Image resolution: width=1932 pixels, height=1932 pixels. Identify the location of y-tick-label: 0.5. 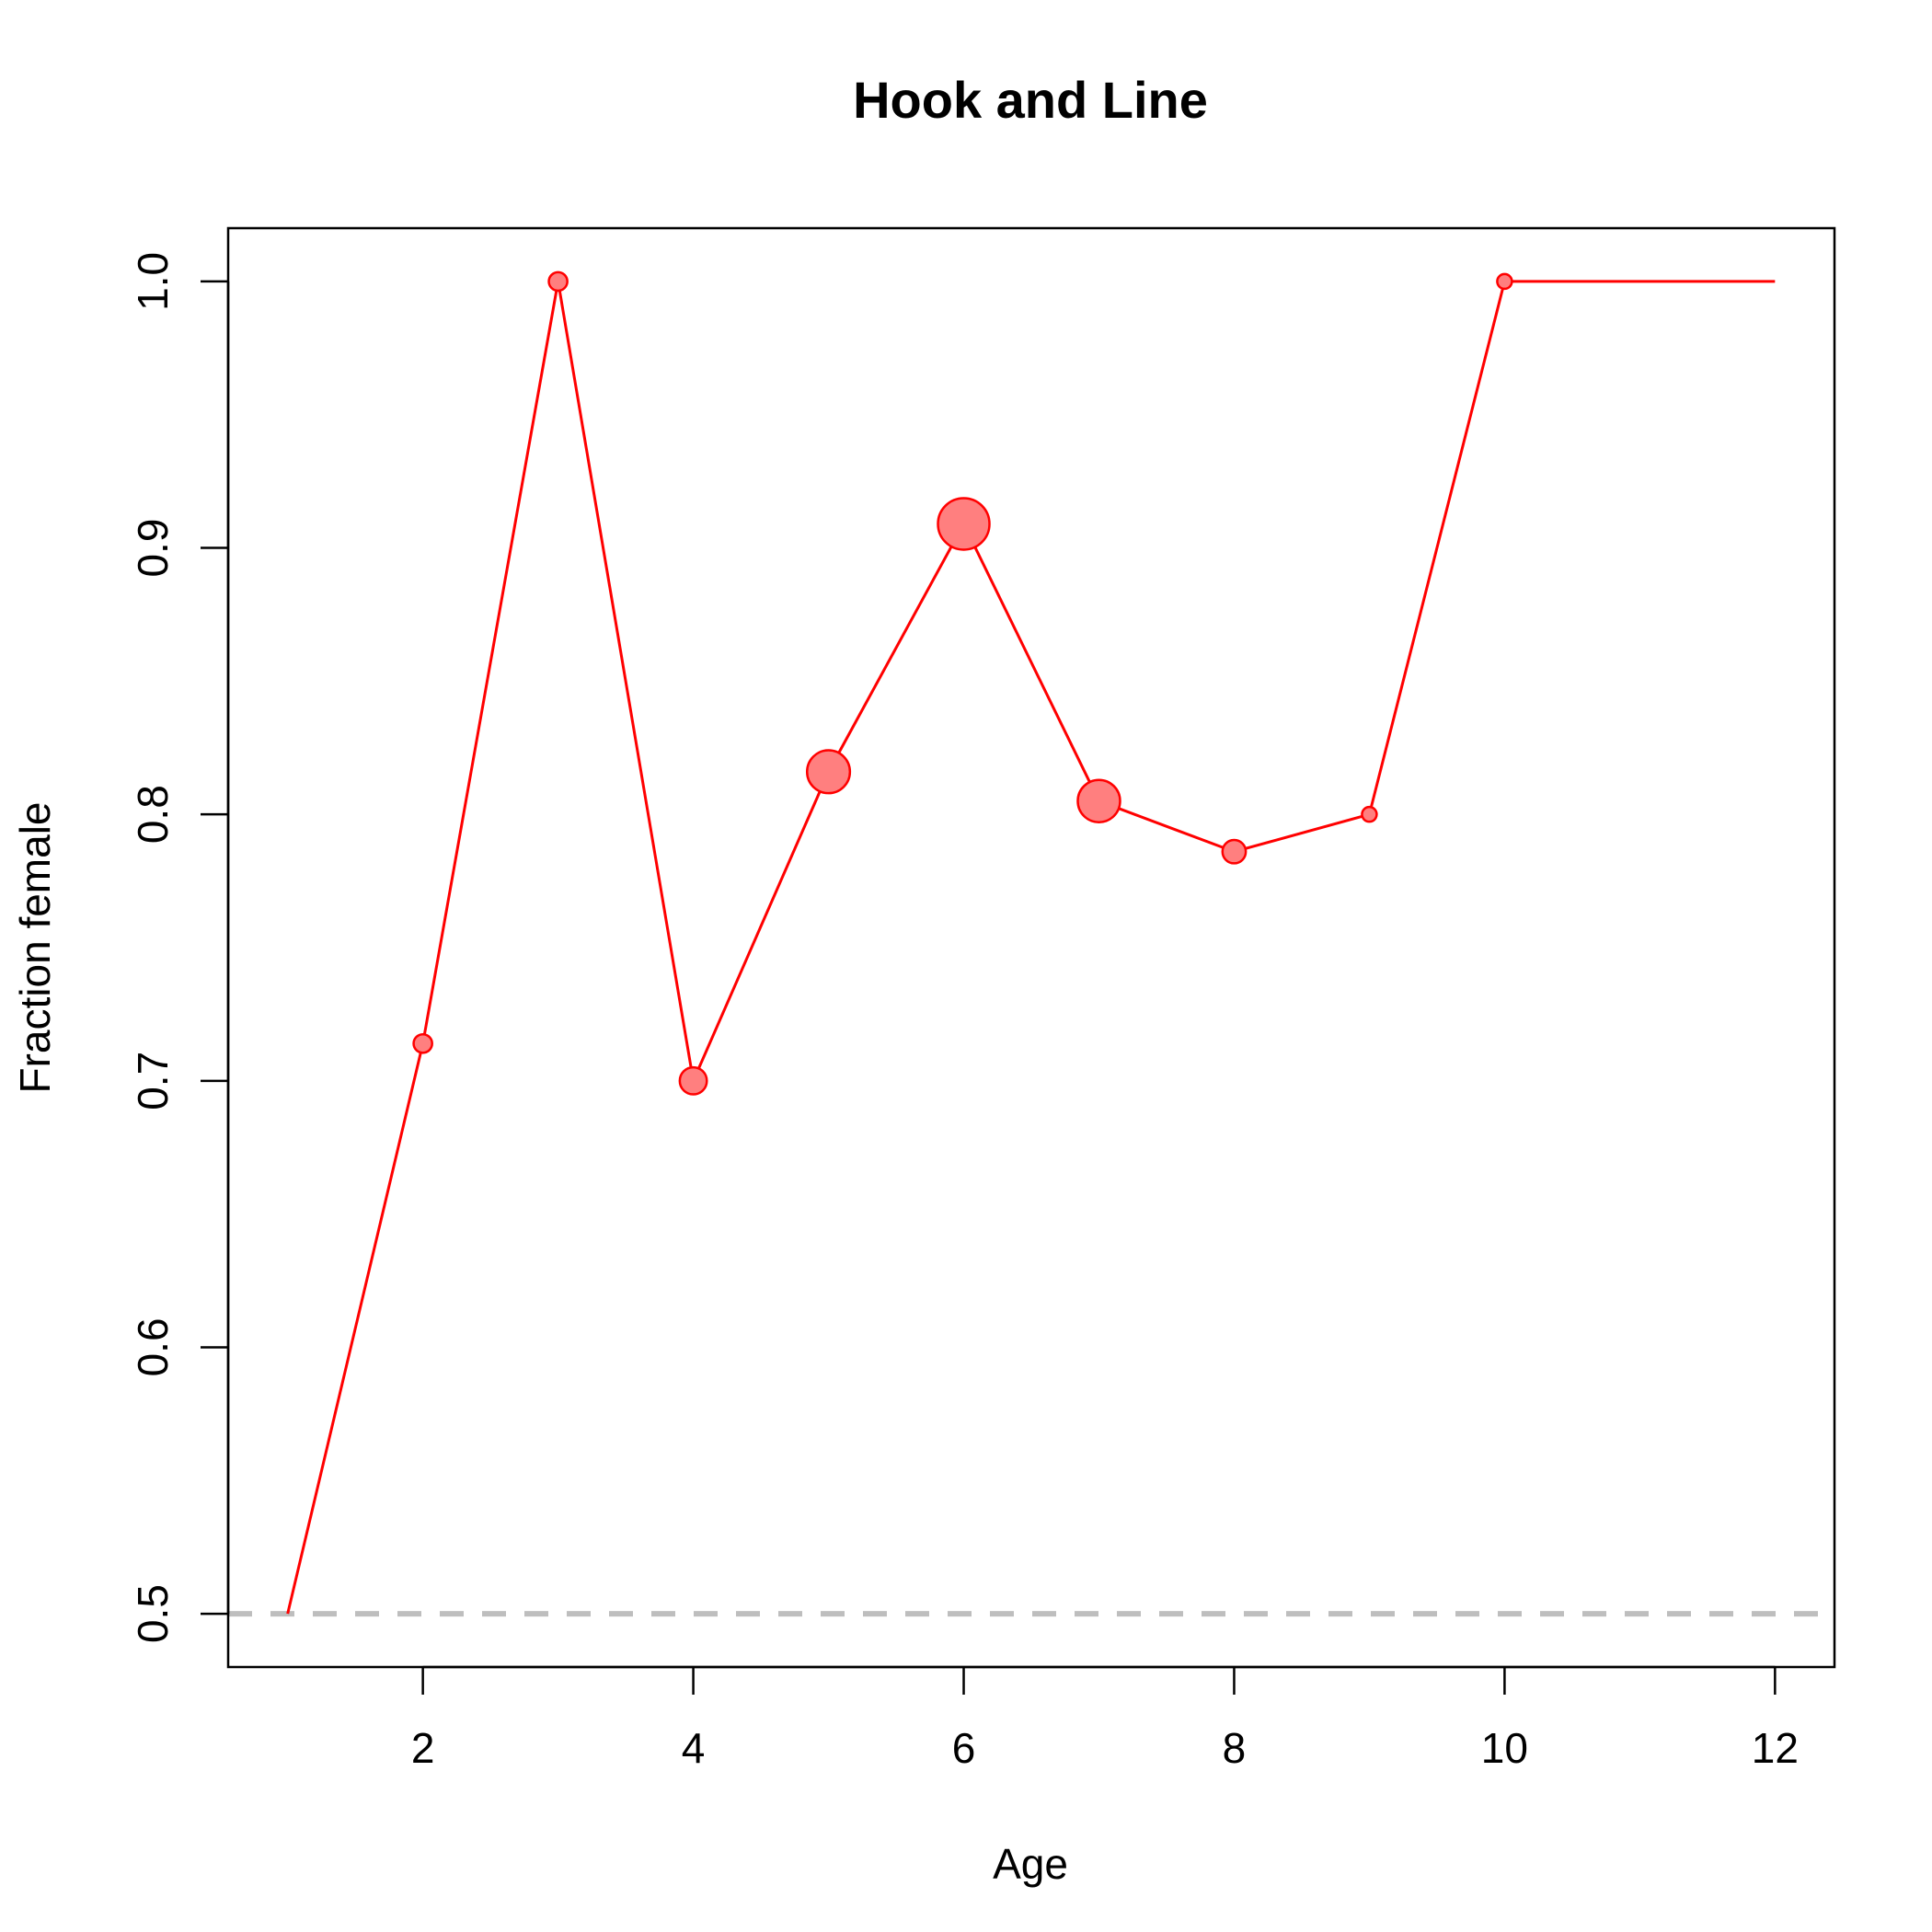
(153, 1613).